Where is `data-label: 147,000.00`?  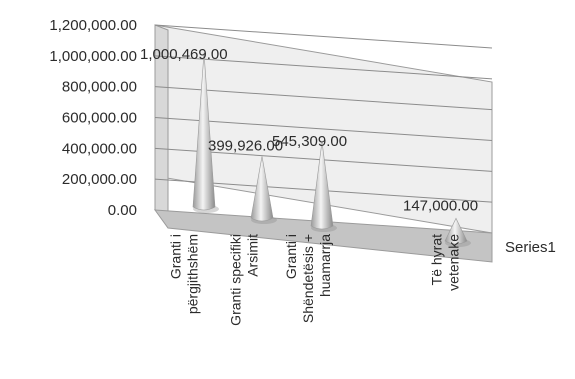 data-label: 147,000.00 is located at coordinates (440, 205).